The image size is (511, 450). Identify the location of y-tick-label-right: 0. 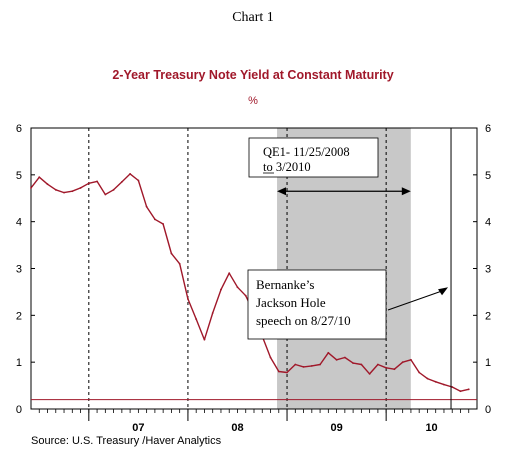
(488, 410).